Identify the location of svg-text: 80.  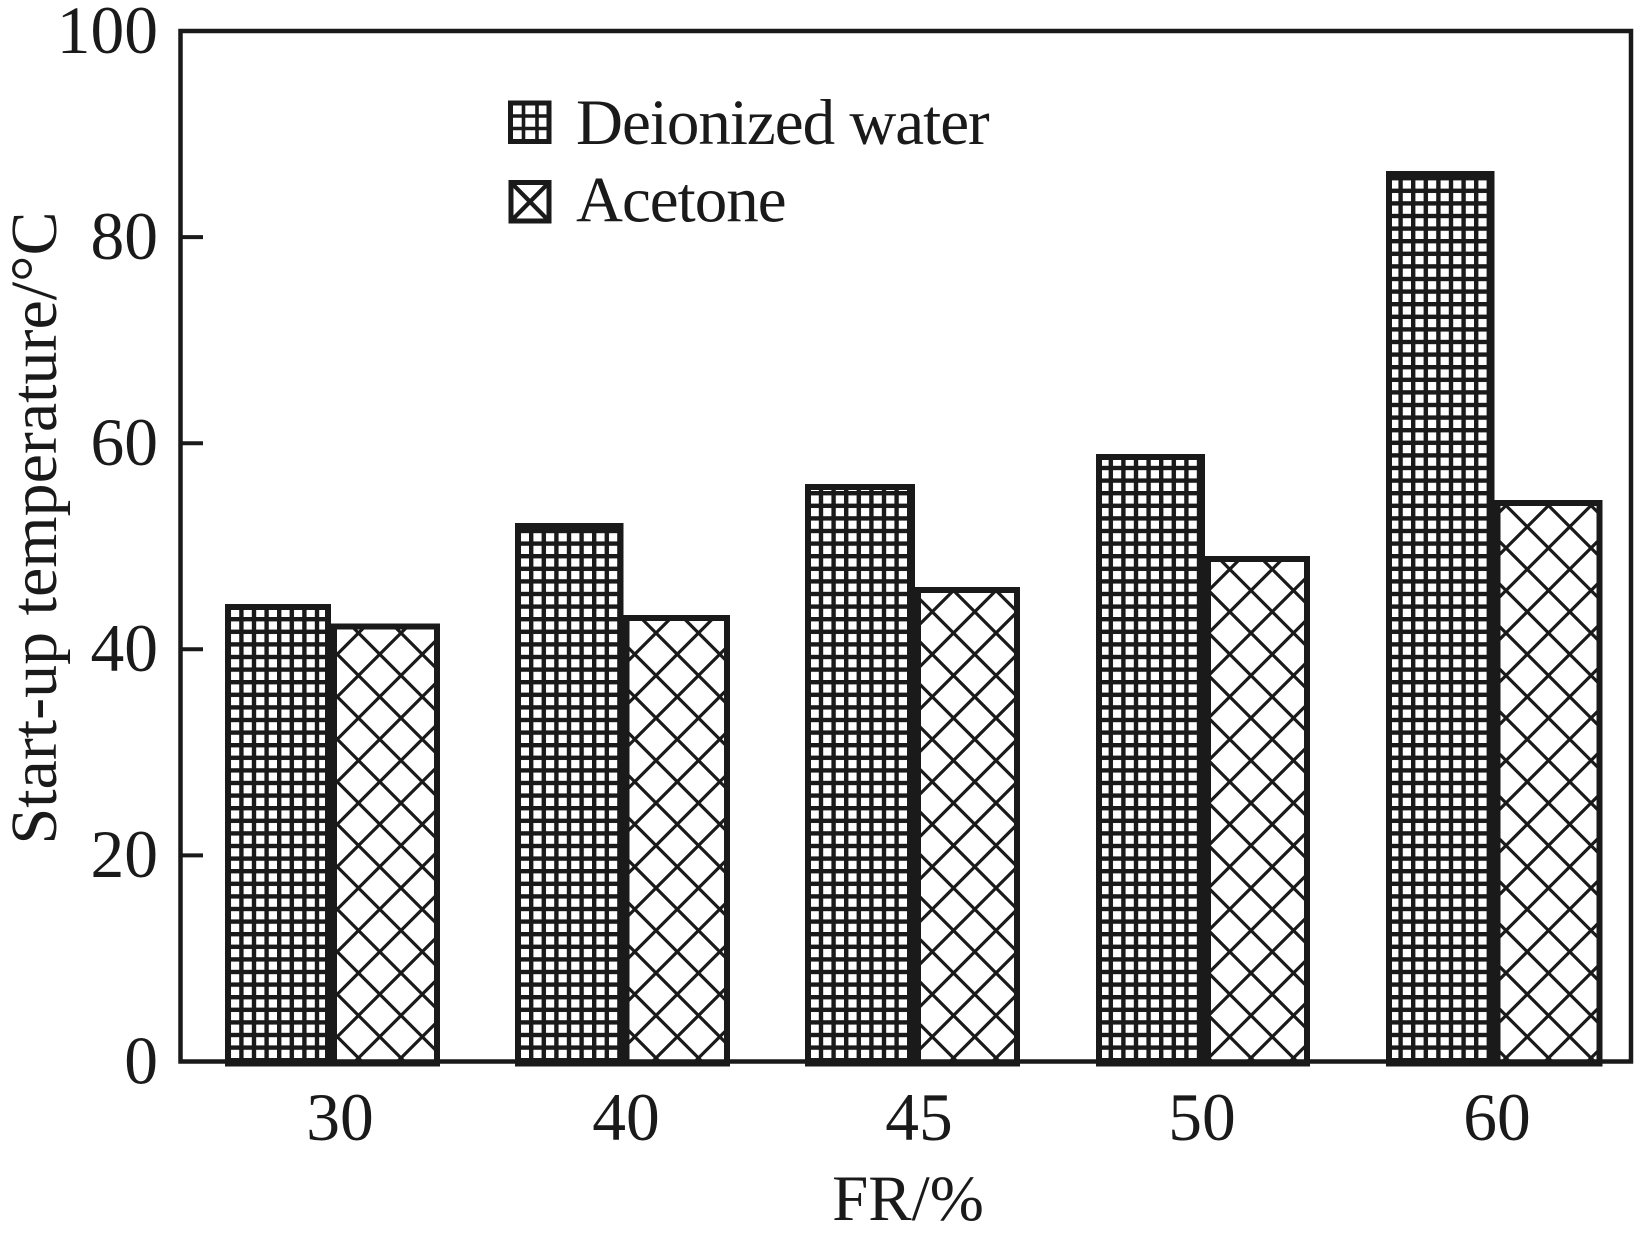
(125, 236).